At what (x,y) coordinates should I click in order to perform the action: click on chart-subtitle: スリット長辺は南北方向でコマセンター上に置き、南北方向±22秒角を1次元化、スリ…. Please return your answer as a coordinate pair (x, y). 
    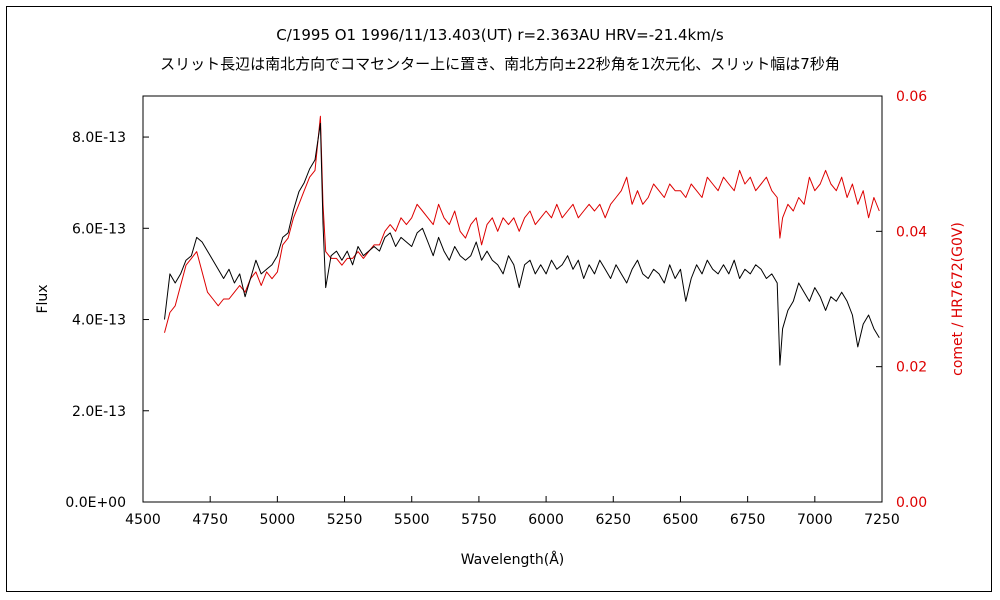
    Looking at the image, I should click on (500, 64).